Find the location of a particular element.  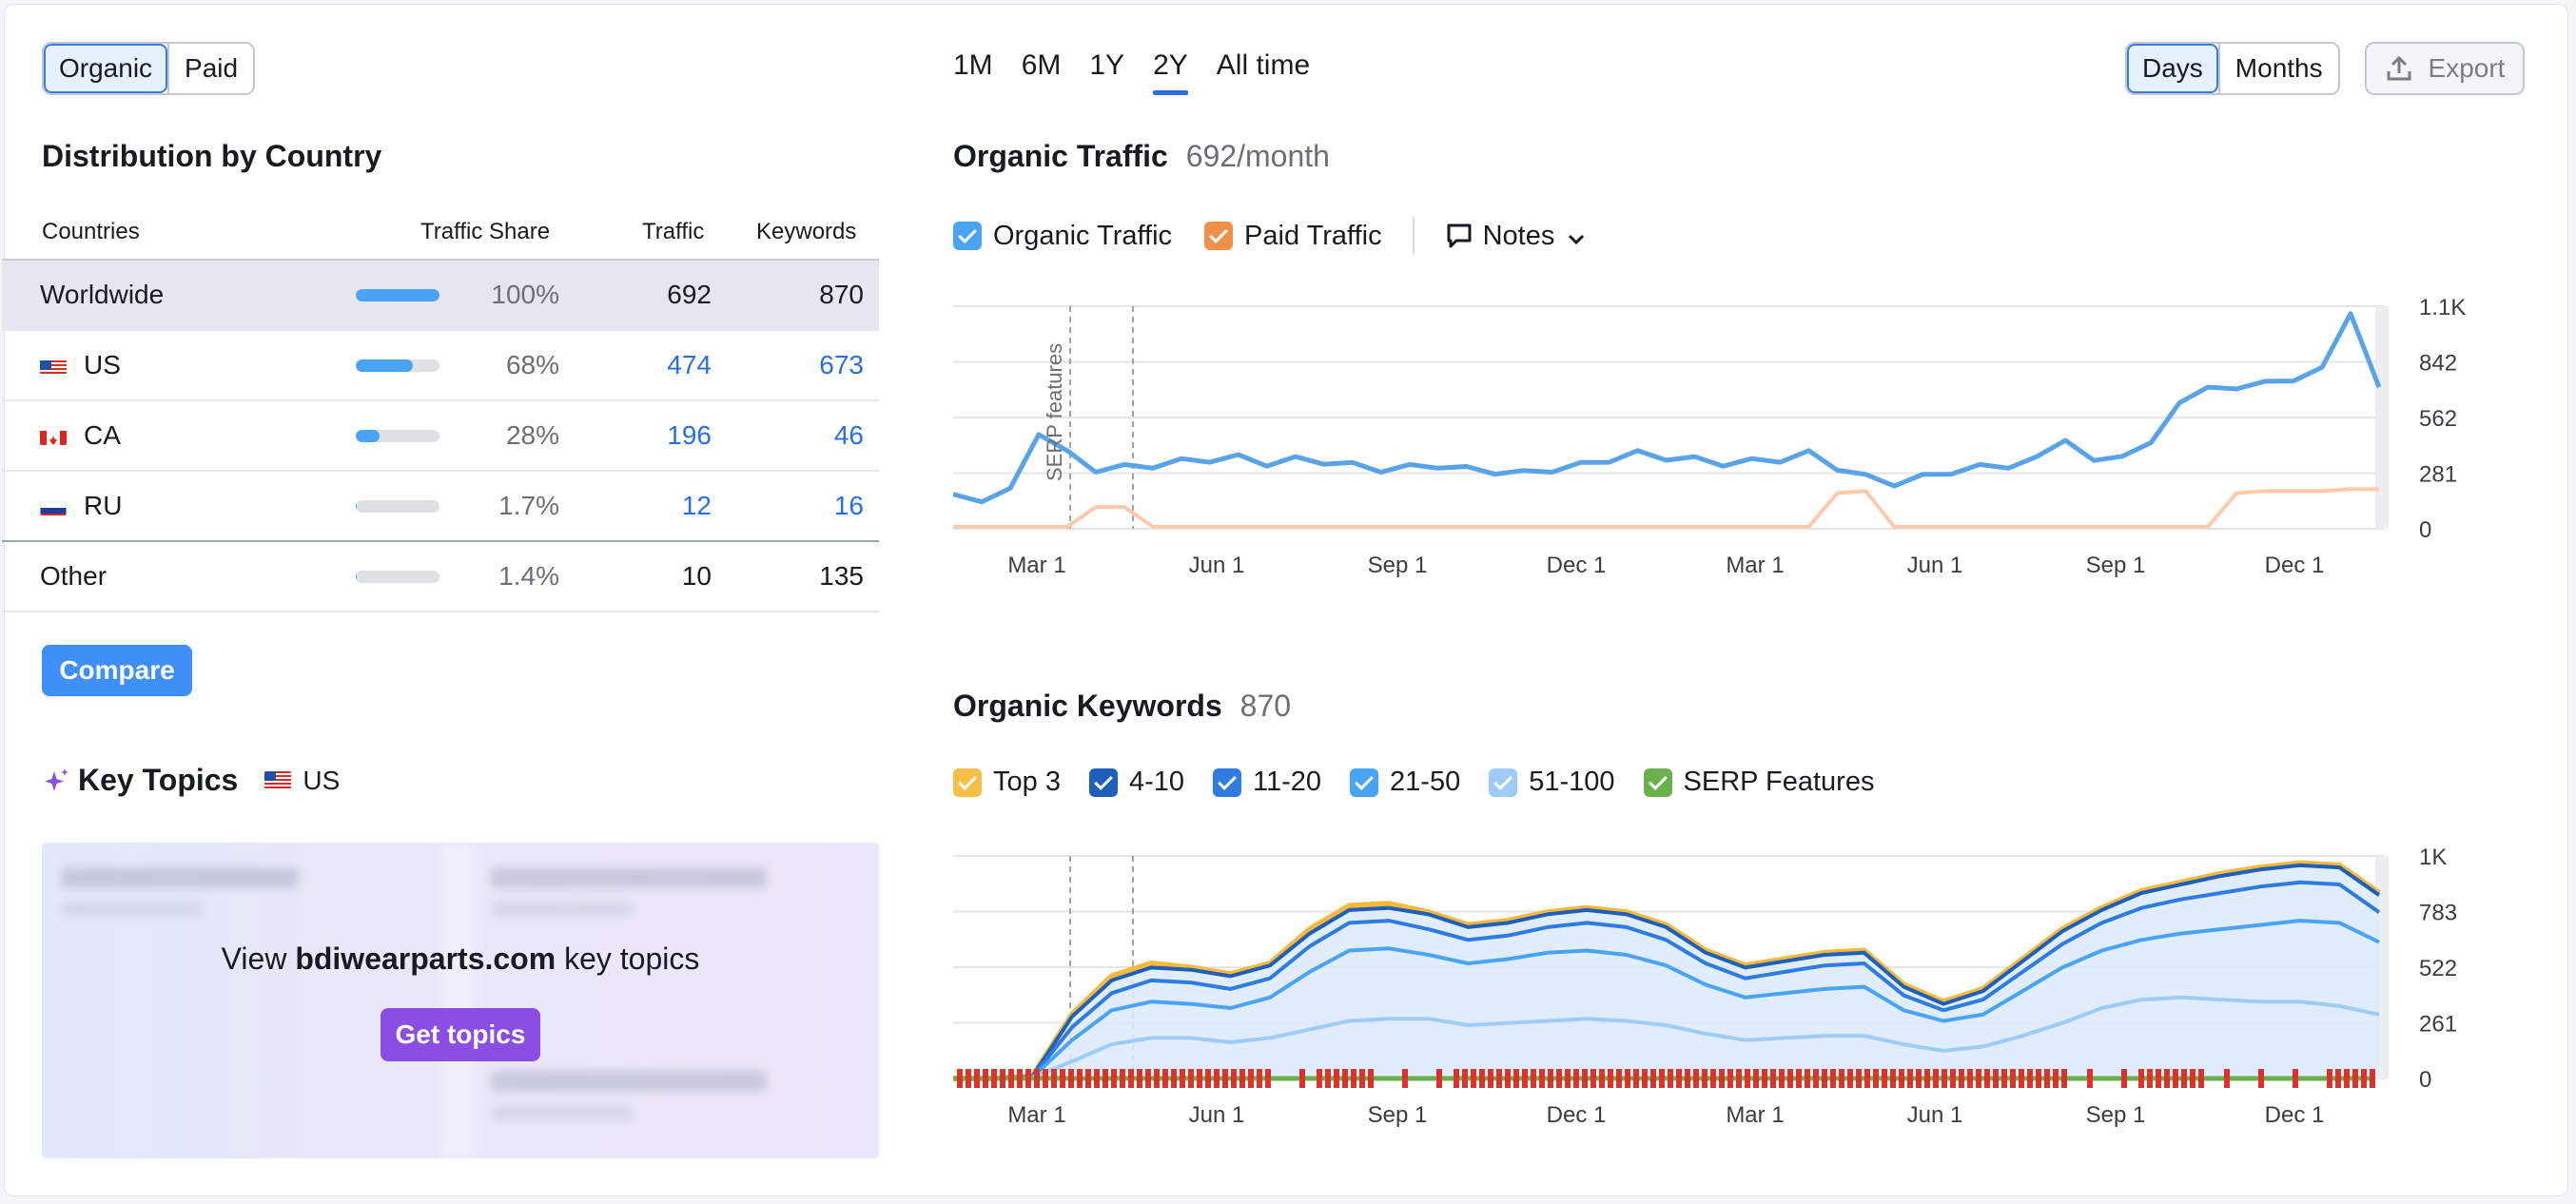

21-50-checkbox is located at coordinates (1364, 782).